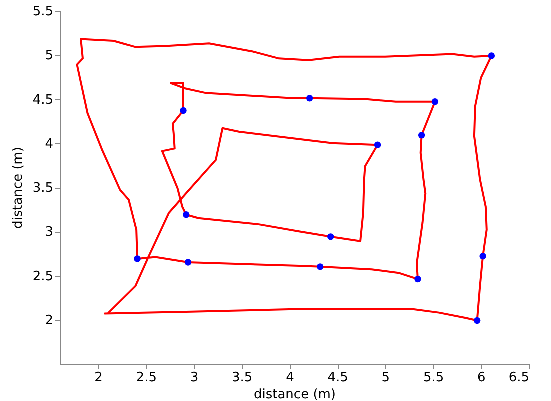 Image resolution: width=551 pixels, height=401 pixels. What do you see at coordinates (43, 188) in the screenshot?
I see `y-tick-label: 3.5` at bounding box center [43, 188].